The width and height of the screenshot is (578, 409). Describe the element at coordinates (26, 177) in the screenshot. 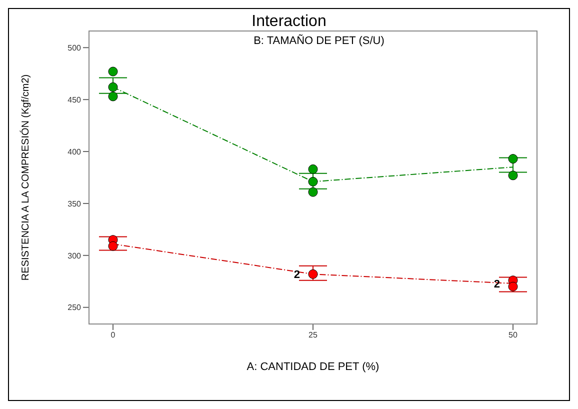

I see `y-axis-title: RESISTENCIA A LA COMPRESIÓN (Kgf/cm2)` at that location.